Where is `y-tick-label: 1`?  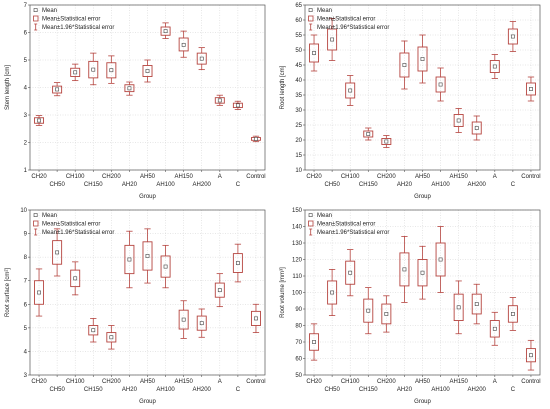
y-tick-label: 1 is located at coordinates (26, 171).